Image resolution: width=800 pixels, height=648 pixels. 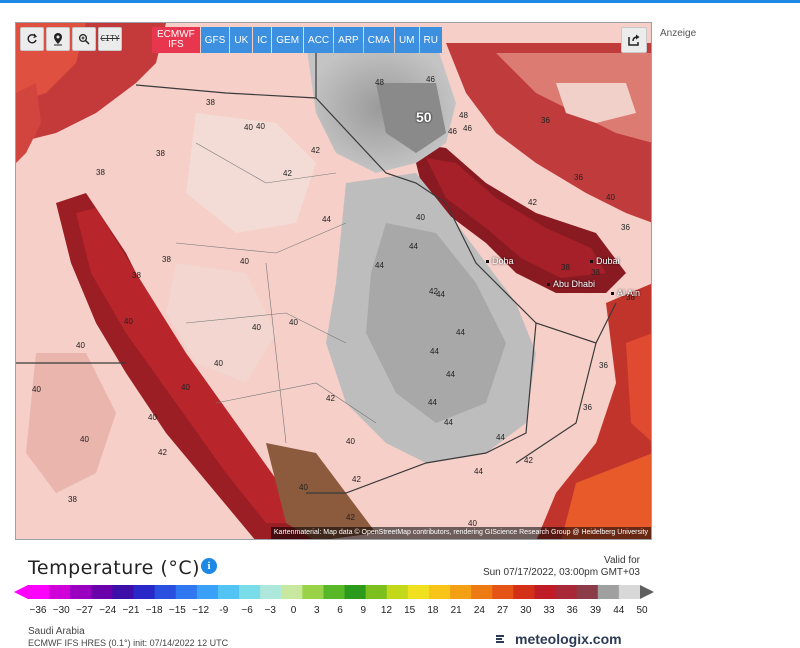 What do you see at coordinates (176, 40) in the screenshot?
I see `model-button-ecmwf-ifs: ECMWF IFS` at bounding box center [176, 40].